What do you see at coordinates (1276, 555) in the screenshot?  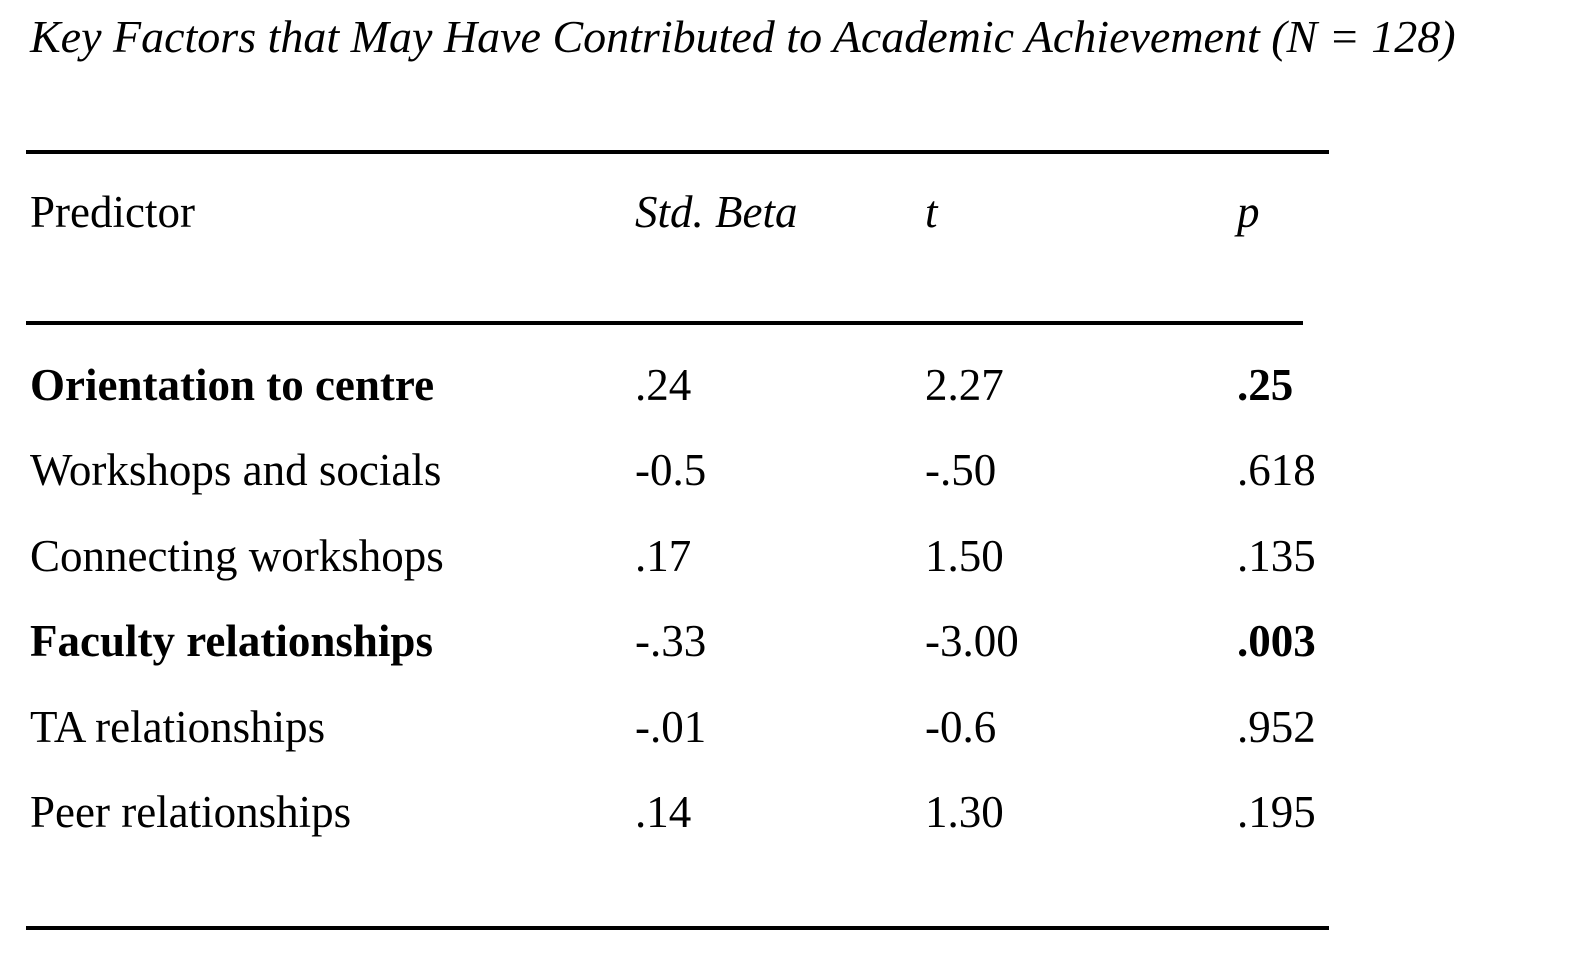 I see `p-cell: .135` at bounding box center [1276, 555].